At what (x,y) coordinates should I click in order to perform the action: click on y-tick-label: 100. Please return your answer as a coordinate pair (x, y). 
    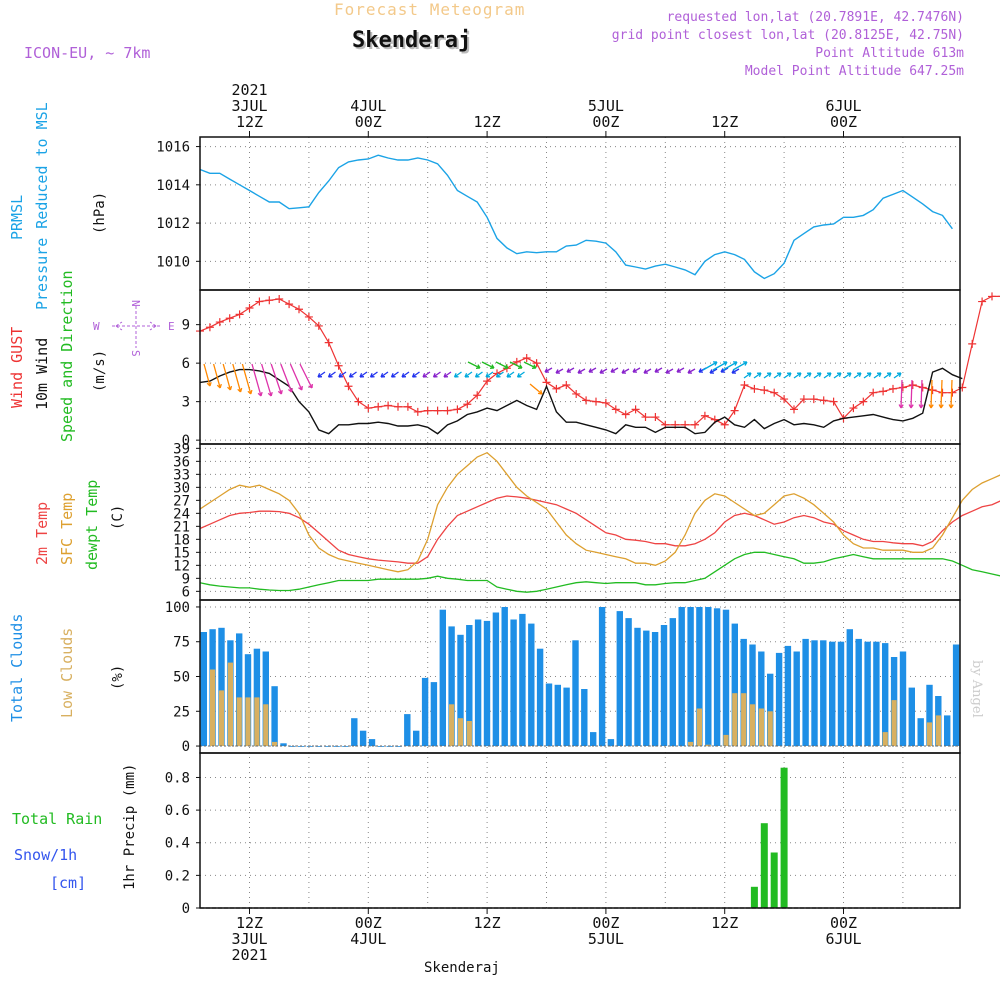
    Looking at the image, I should click on (177, 608).